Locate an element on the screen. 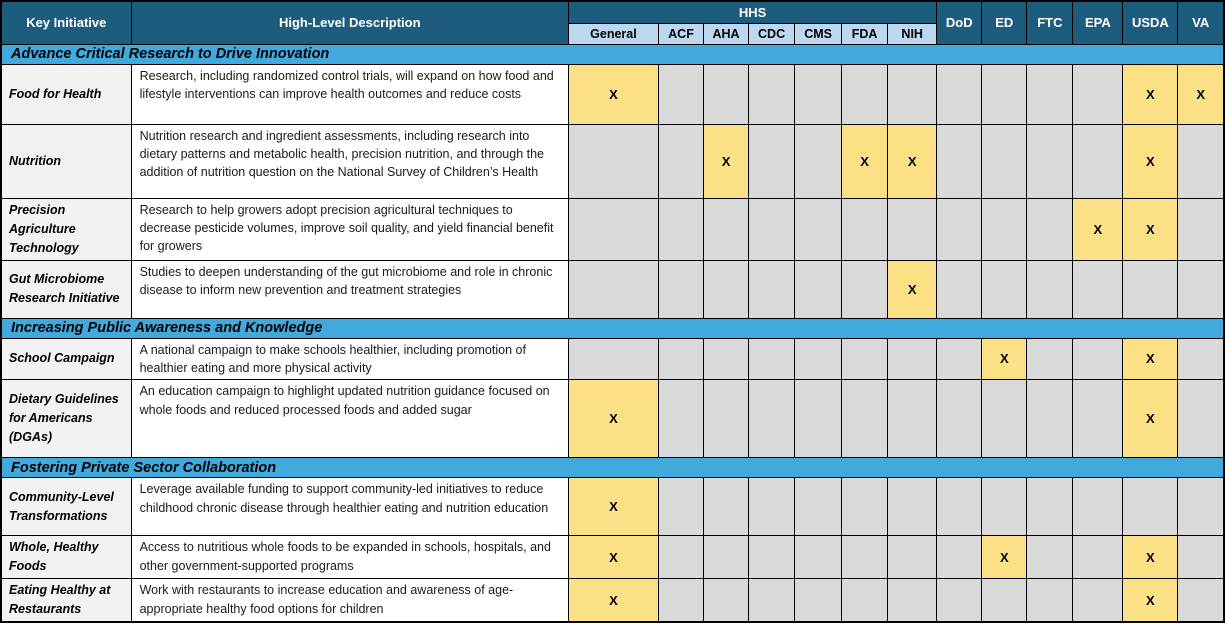 This screenshot has width=1225, height=623. initiative-name: Food for Health is located at coordinates (66, 94).